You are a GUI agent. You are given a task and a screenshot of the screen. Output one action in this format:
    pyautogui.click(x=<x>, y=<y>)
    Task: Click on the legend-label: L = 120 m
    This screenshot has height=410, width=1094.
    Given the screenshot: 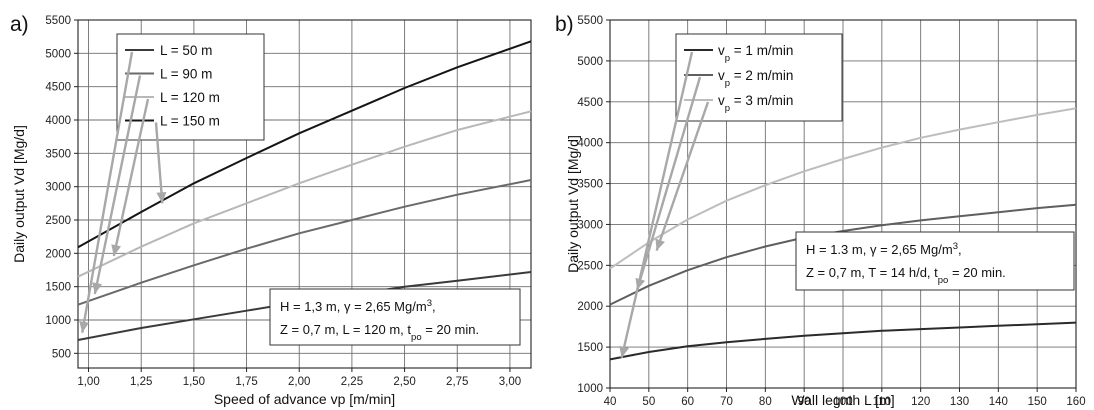 What is the action you would take?
    pyautogui.click(x=190, y=97)
    